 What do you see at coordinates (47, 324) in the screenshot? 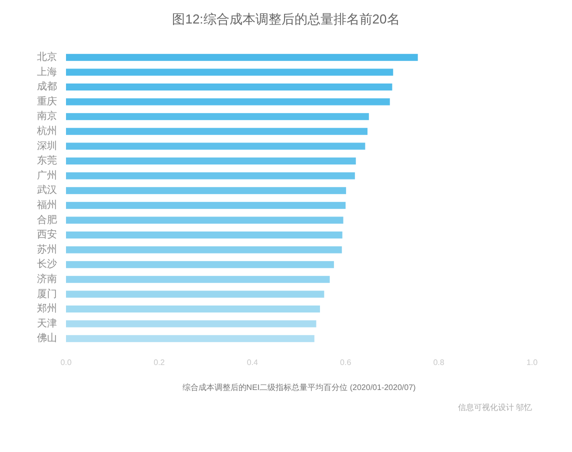
I see `category-label: 天津` at bounding box center [47, 324].